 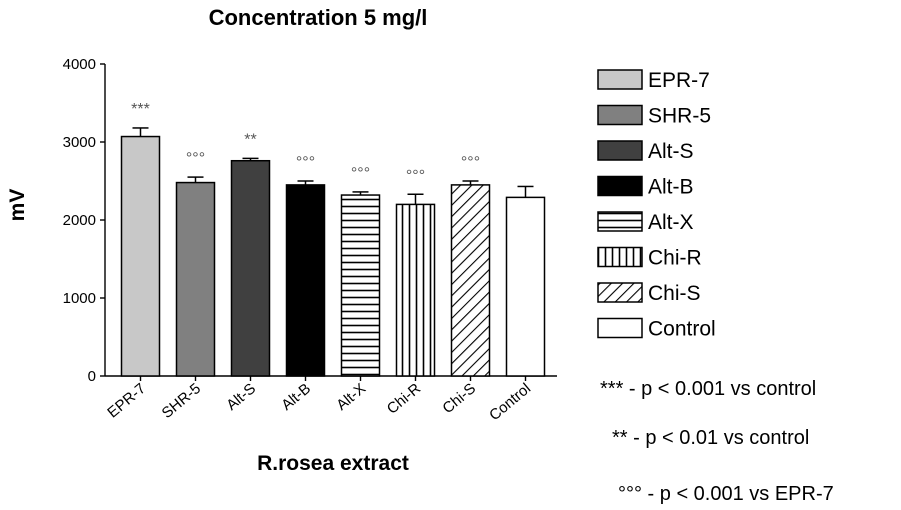 I want to click on legend-label: Alt-X, so click(x=671, y=222).